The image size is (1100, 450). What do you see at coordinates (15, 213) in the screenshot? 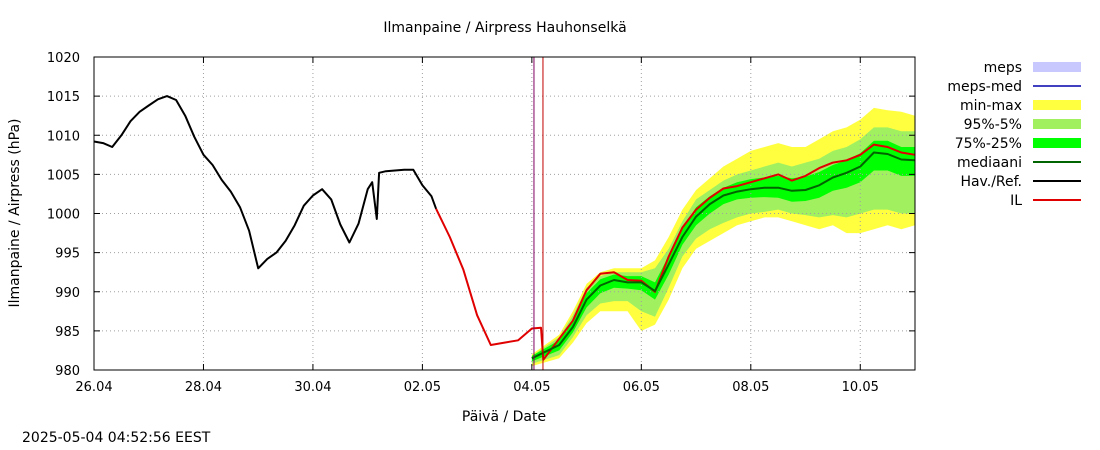
I see `y-axis-label: Ilmanpaine / Airpress (hPa)` at bounding box center [15, 213].